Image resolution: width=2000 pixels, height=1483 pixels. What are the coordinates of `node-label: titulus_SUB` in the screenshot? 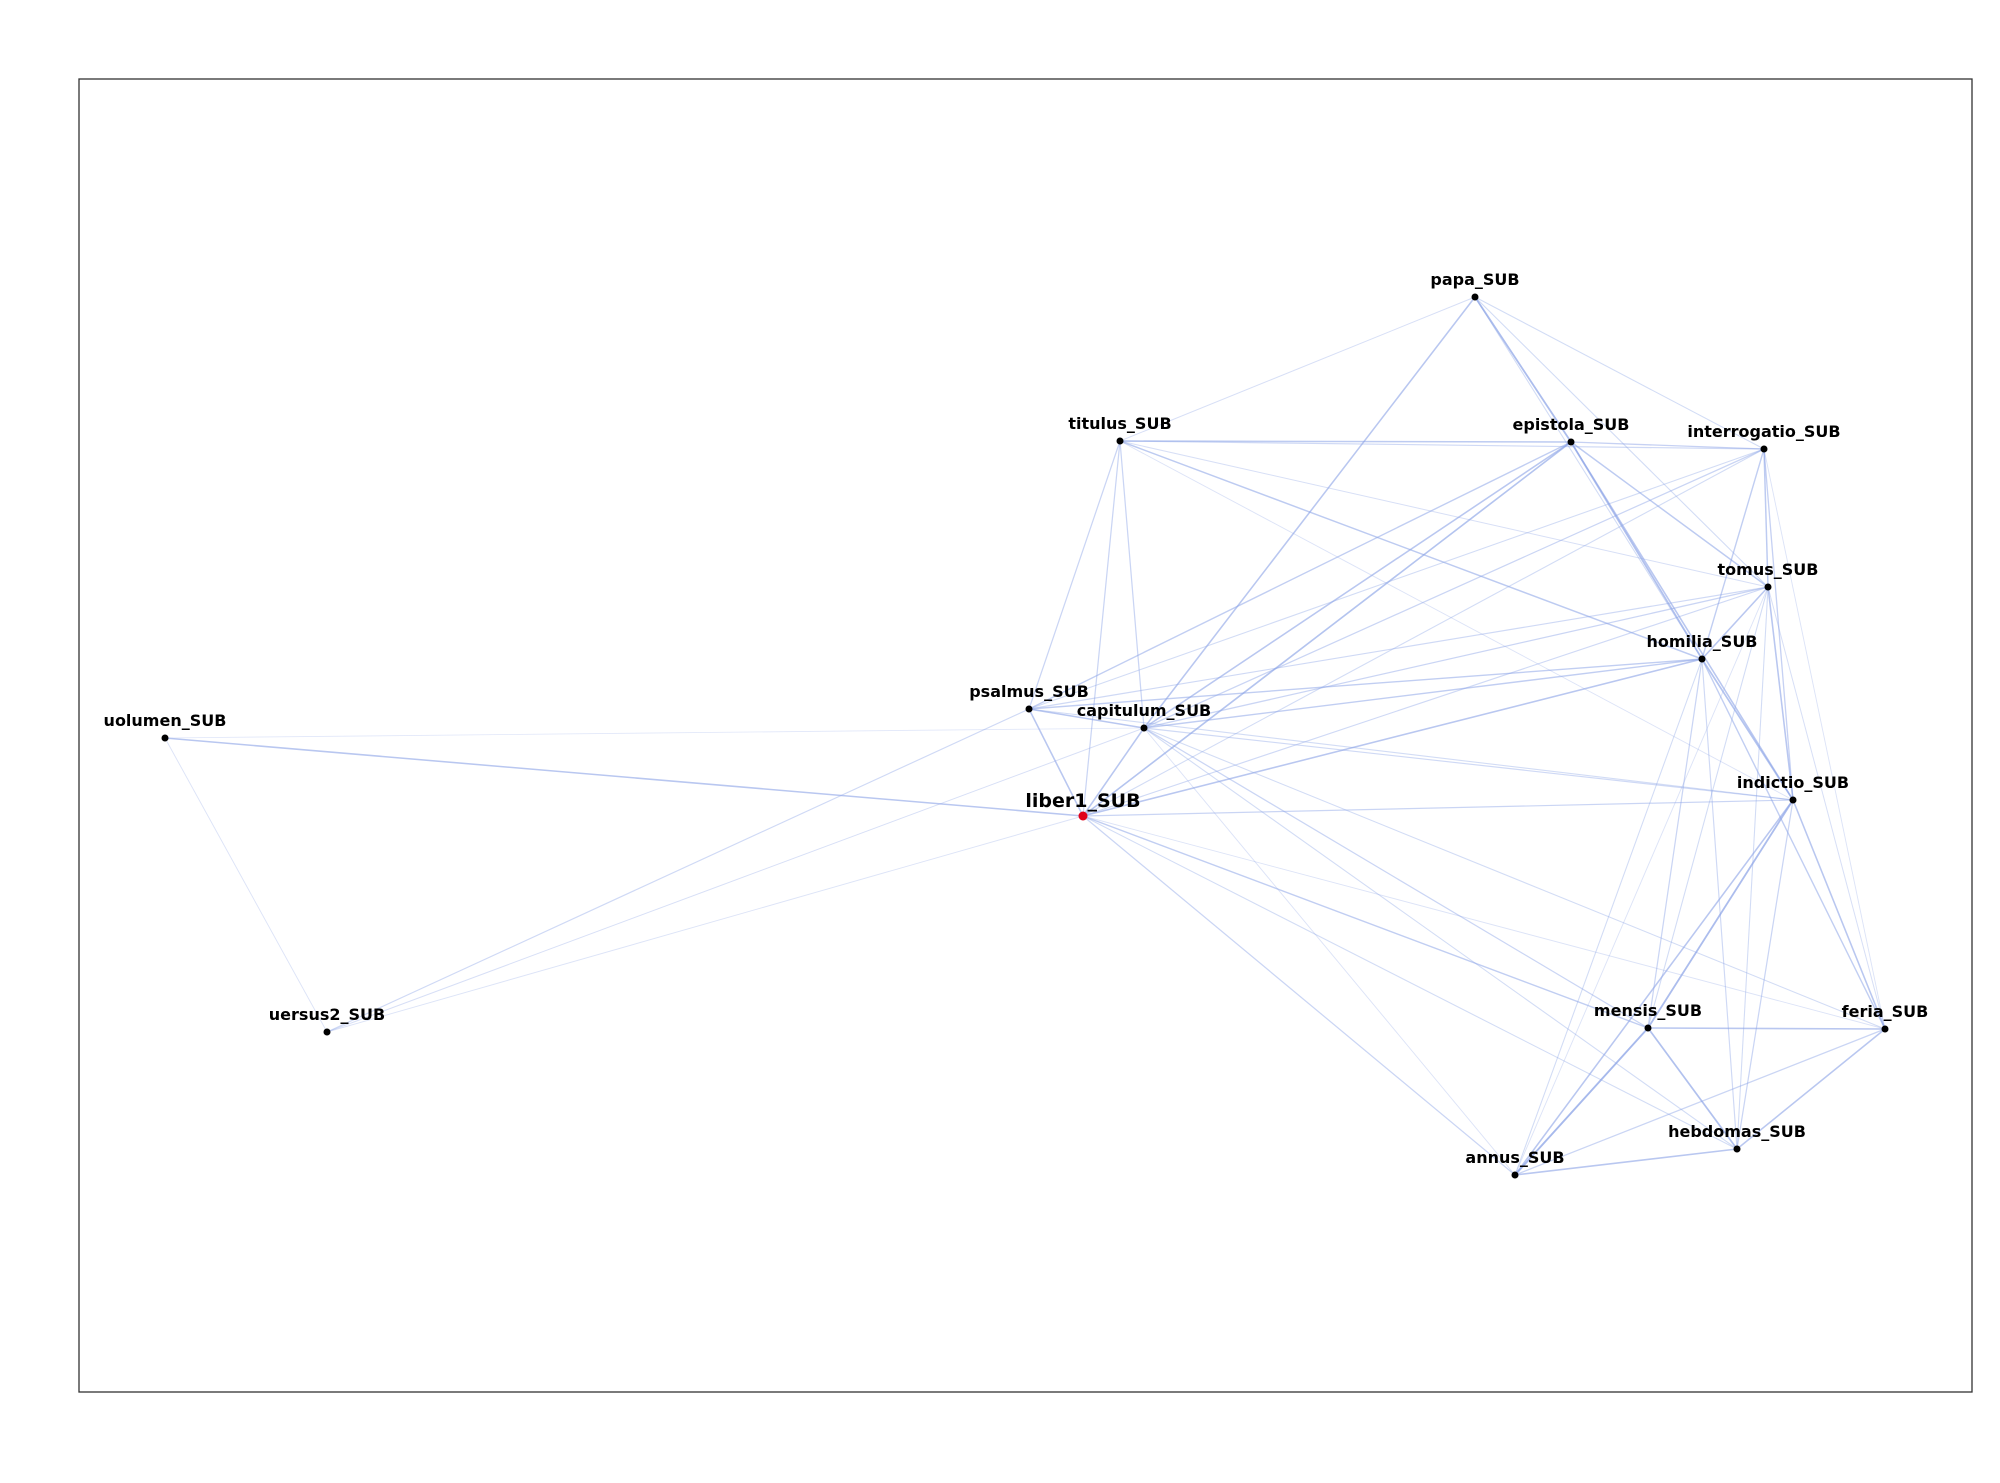 It's located at (1119, 423).